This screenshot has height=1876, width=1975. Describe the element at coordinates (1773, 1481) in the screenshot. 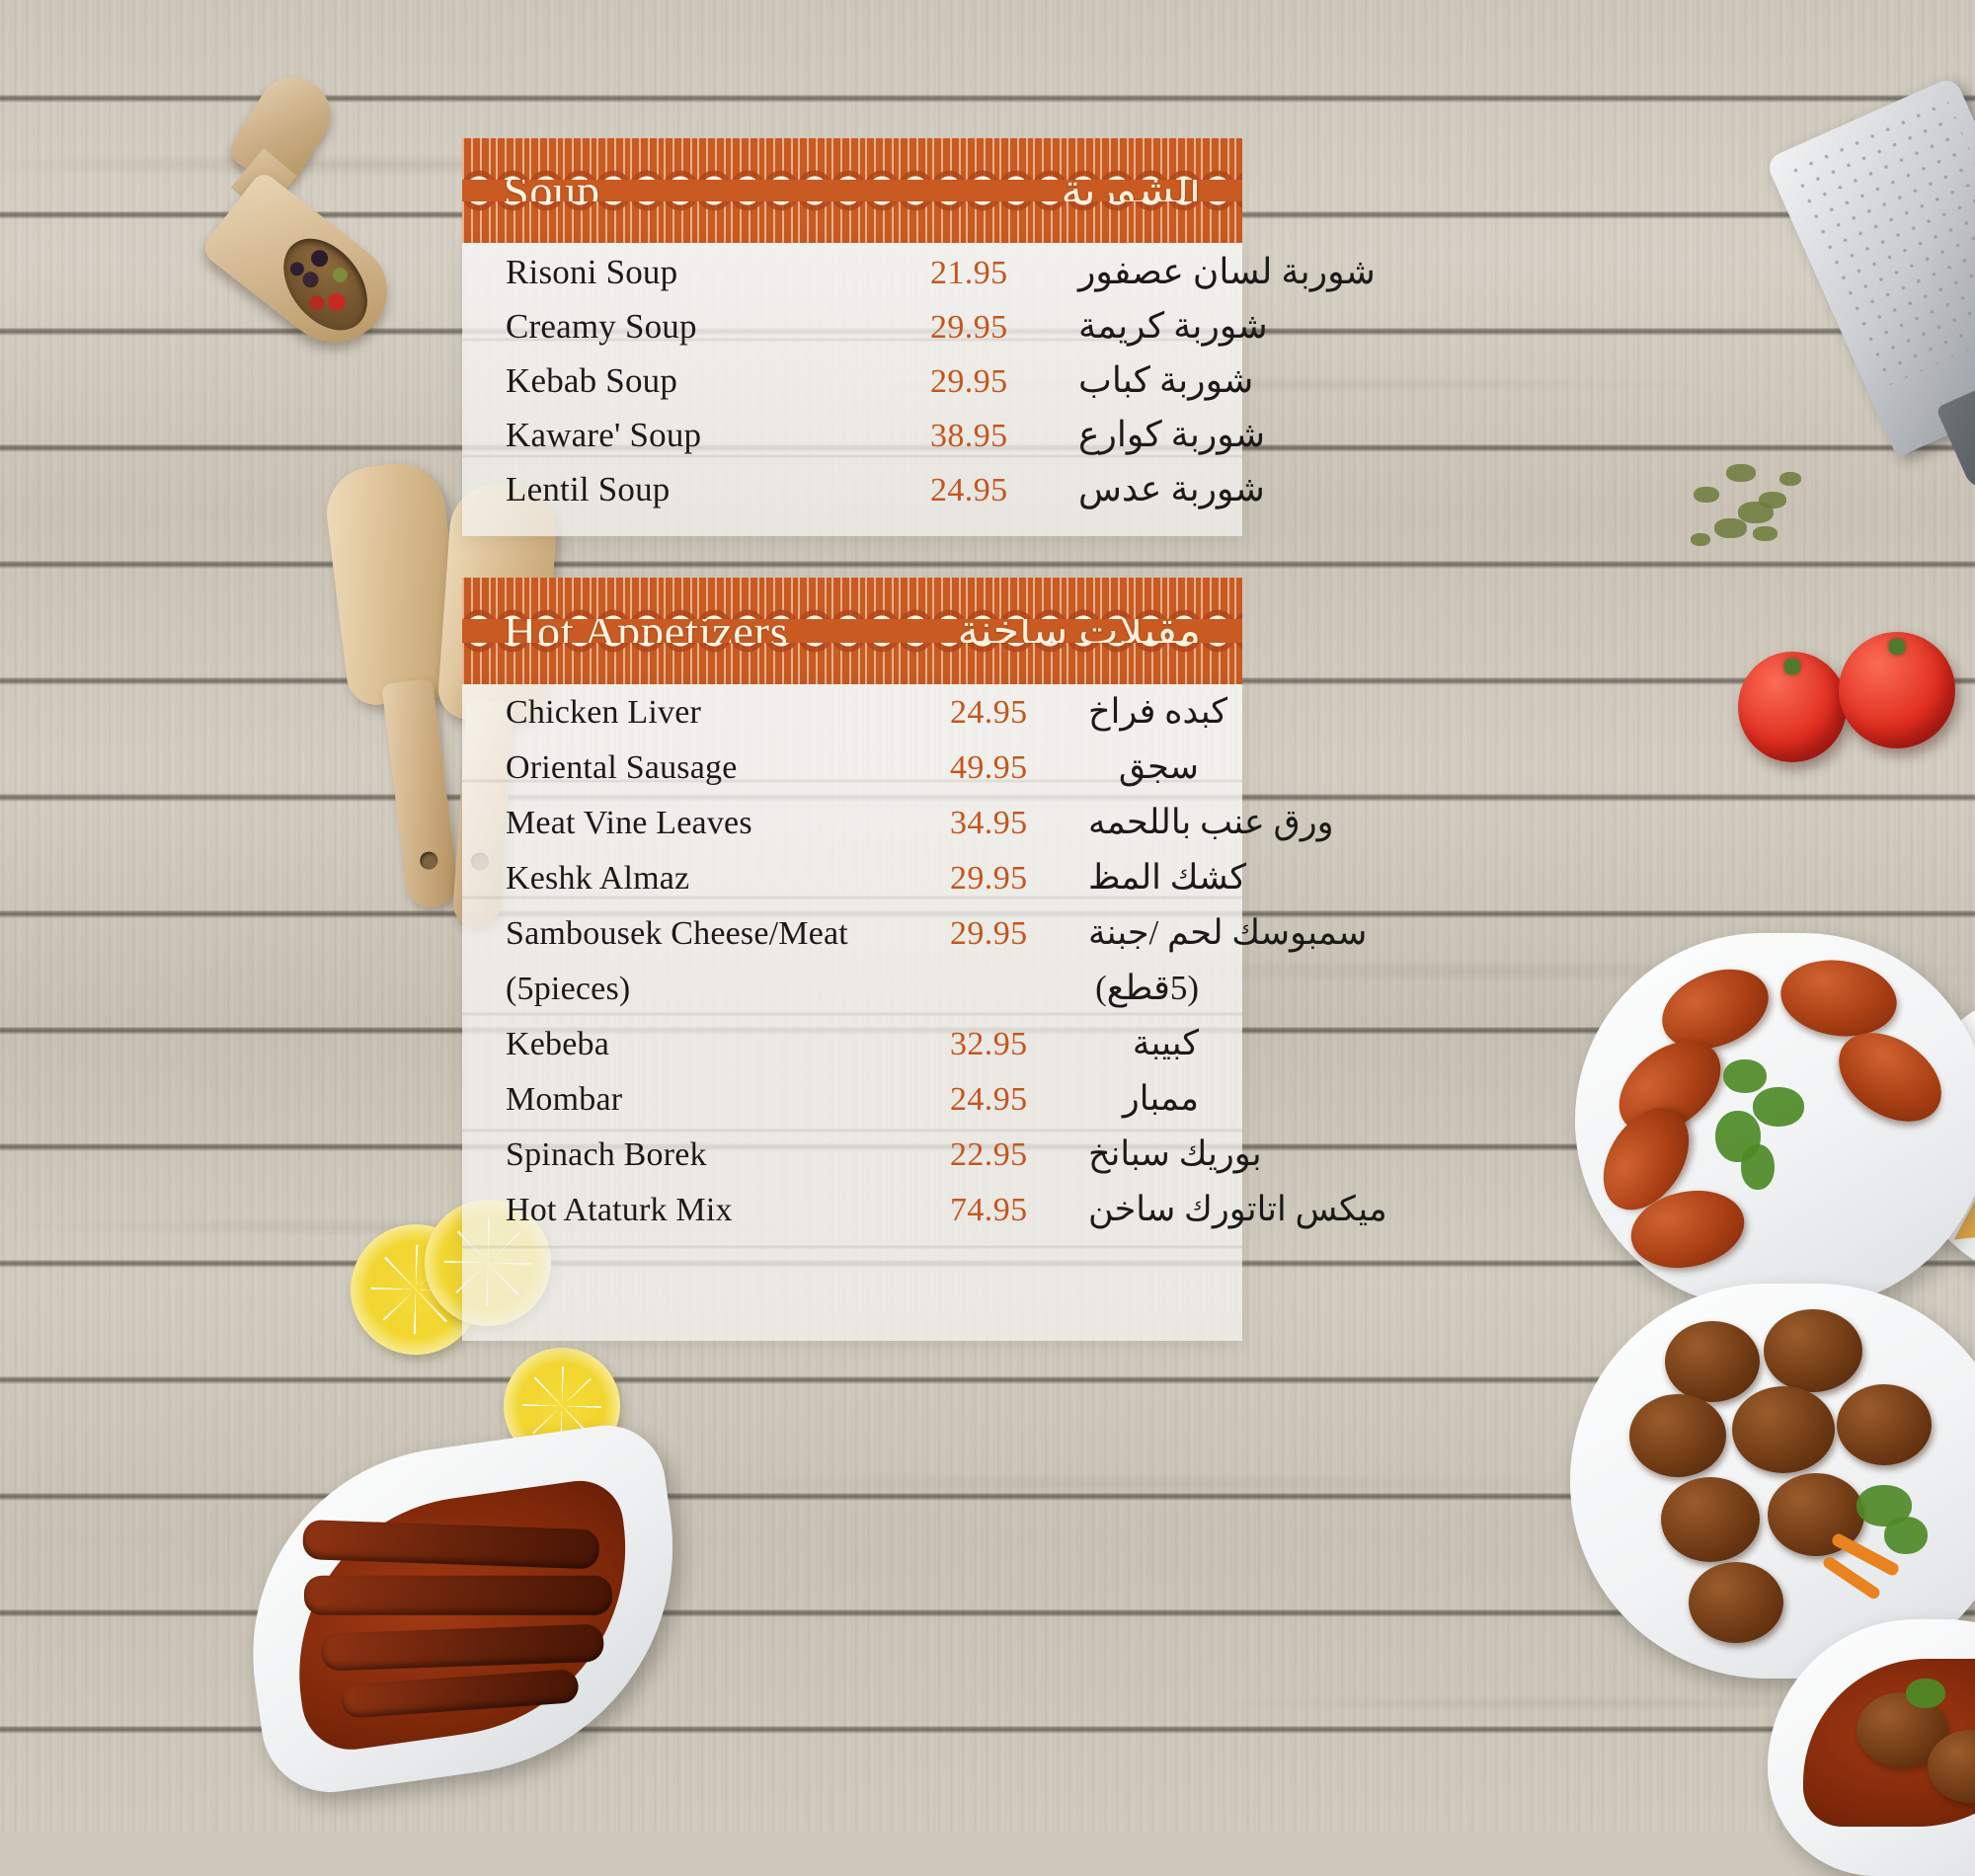

I see `kebbe-plate-prop` at that location.